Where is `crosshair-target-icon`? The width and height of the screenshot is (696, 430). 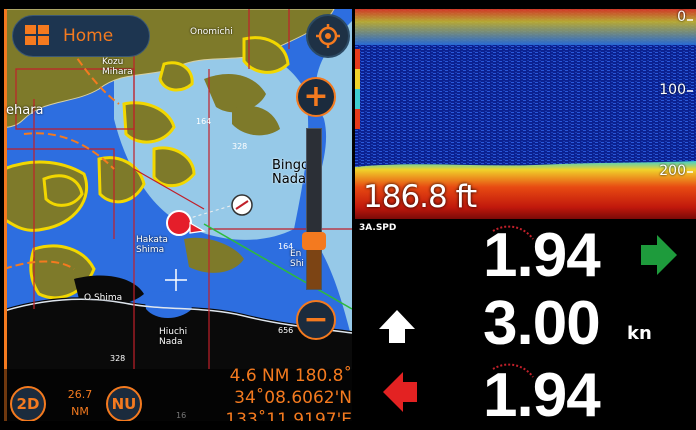 crosshair-target-icon is located at coordinates (328, 36).